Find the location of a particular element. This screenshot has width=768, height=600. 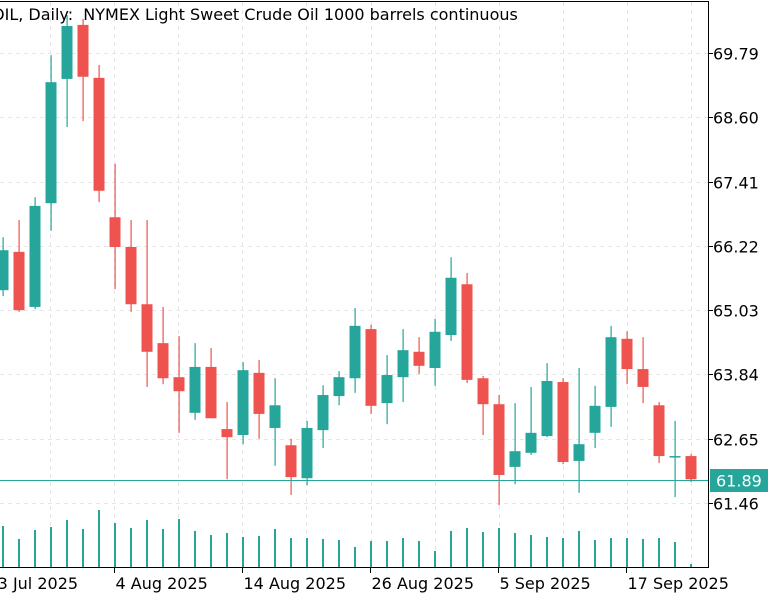

price-axis: 69.79 68.60 67.41 66.22 65.03 63.84 62.65 61.46 is located at coordinates (733, 279).